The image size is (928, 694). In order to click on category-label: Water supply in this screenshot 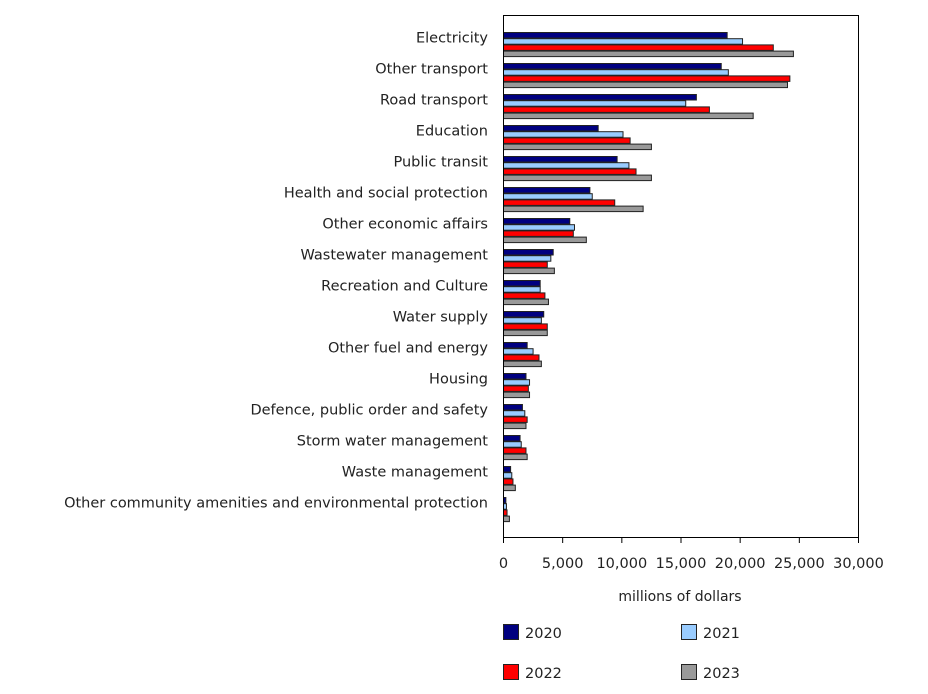, I will do `click(441, 318)`.